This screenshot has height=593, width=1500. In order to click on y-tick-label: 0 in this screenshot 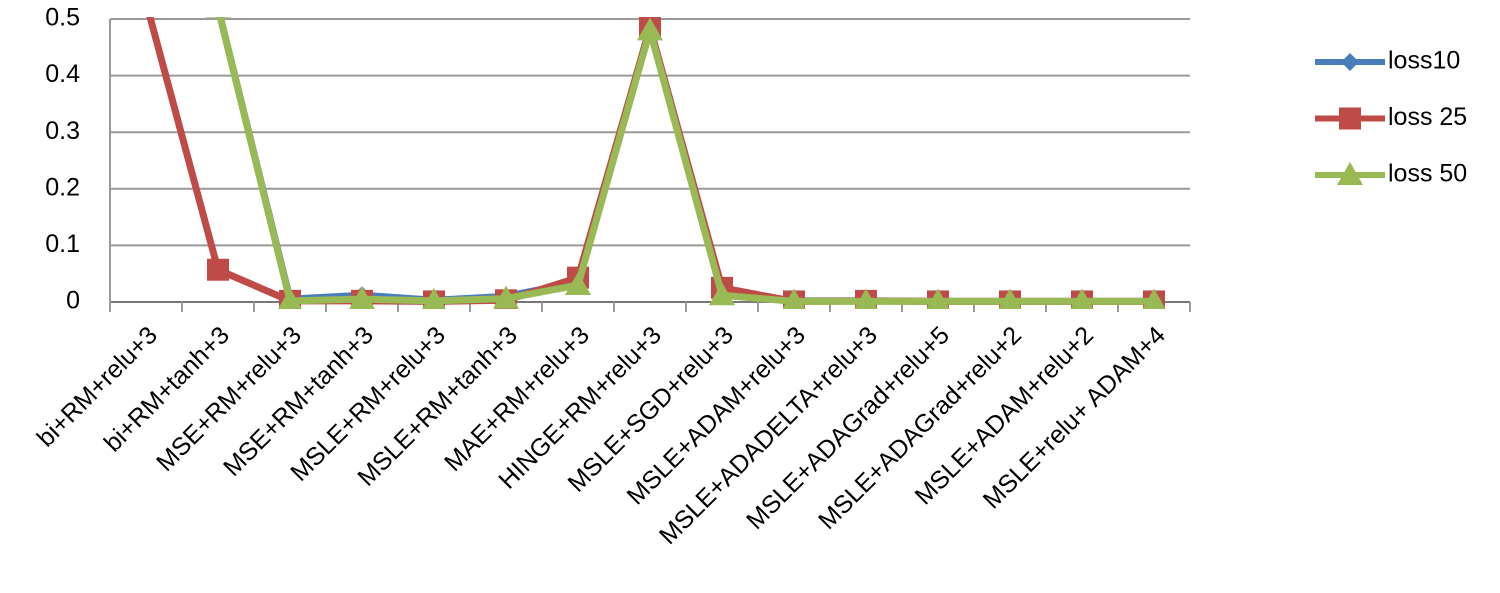, I will do `click(73, 301)`.